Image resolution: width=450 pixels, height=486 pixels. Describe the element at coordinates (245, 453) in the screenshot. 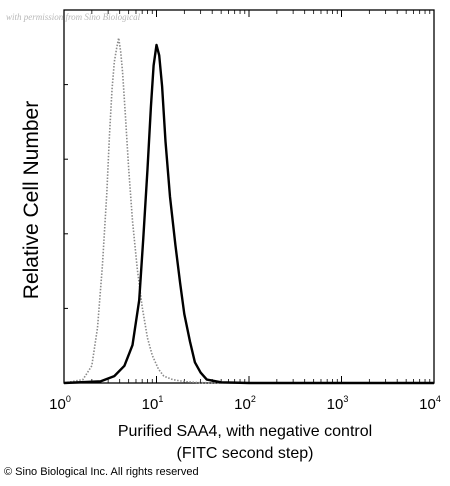

I see `x-axis-label-line2: (FITC second step)` at that location.